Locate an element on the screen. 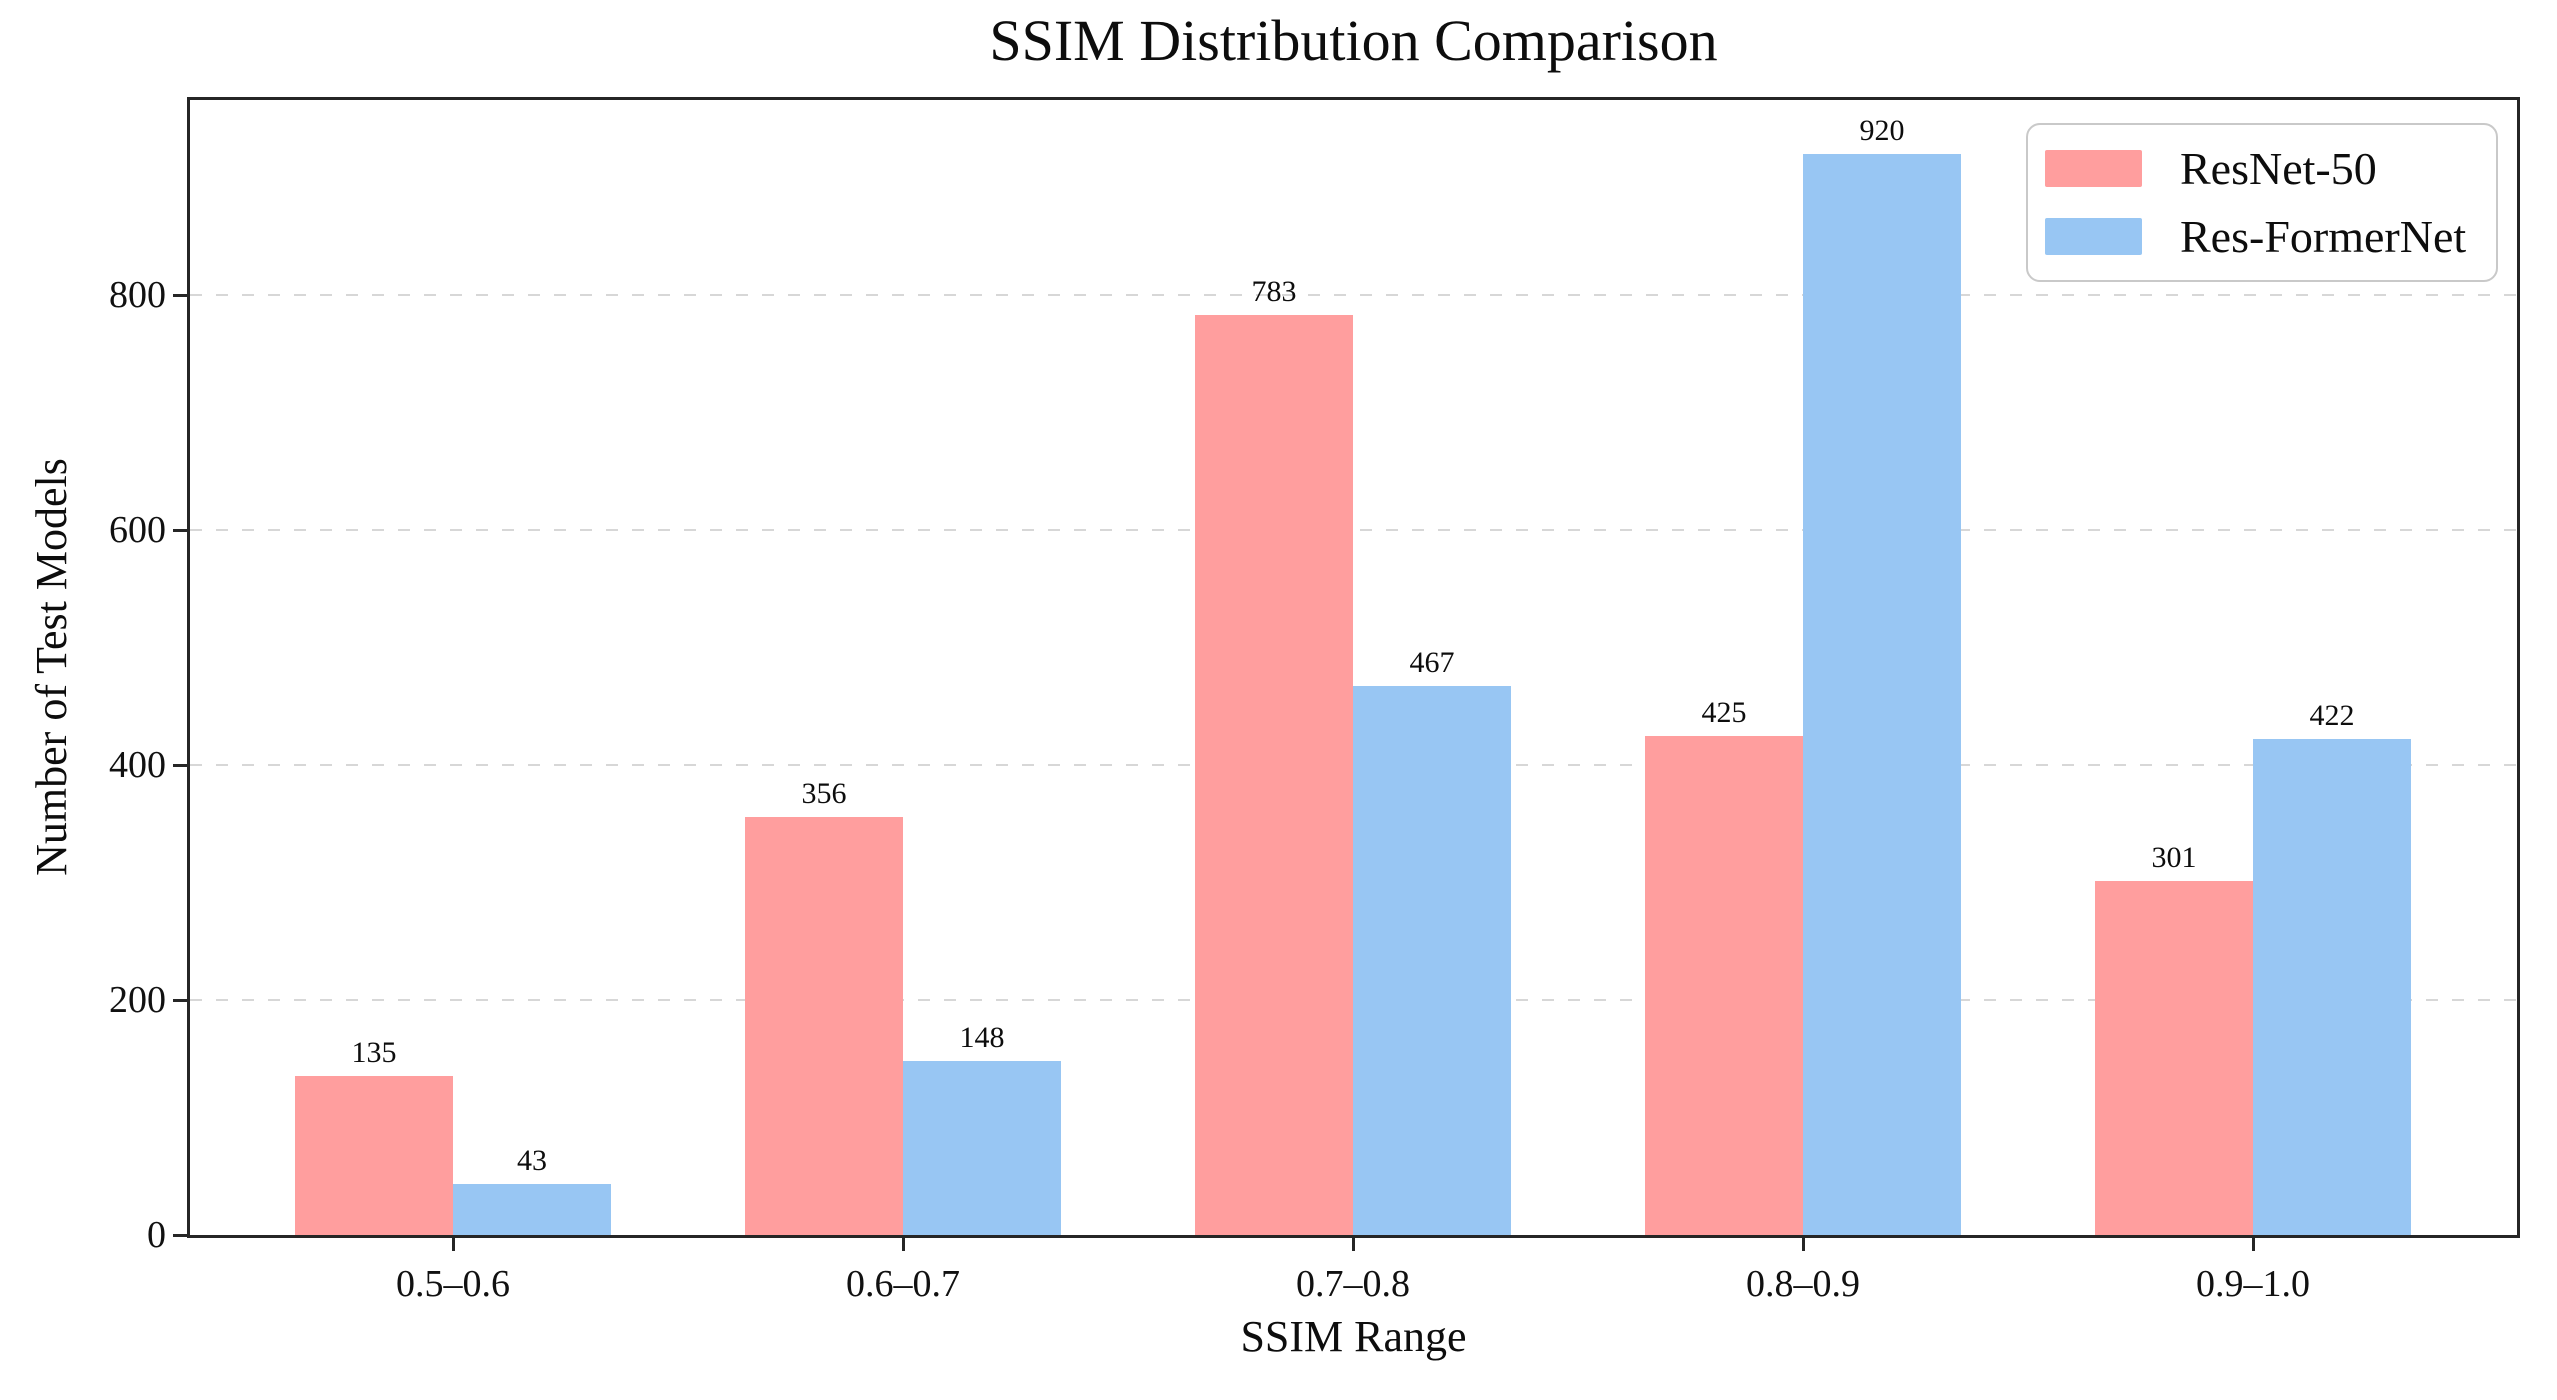 The width and height of the screenshot is (2557, 1400). bar-value-label: 467 is located at coordinates (1432, 663).